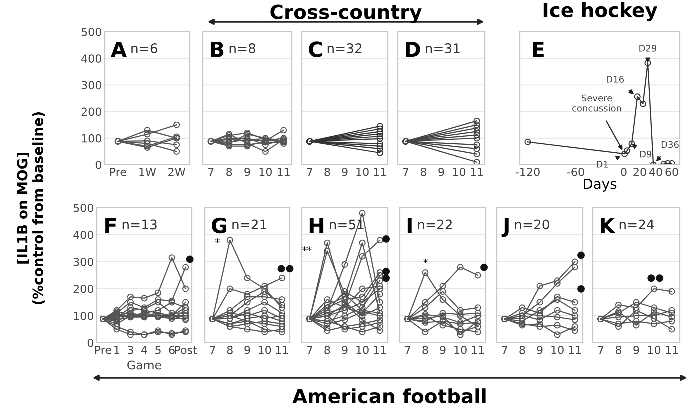  Describe the element at coordinates (646, 154) in the screenshot. I see `annotation: D9` at that location.